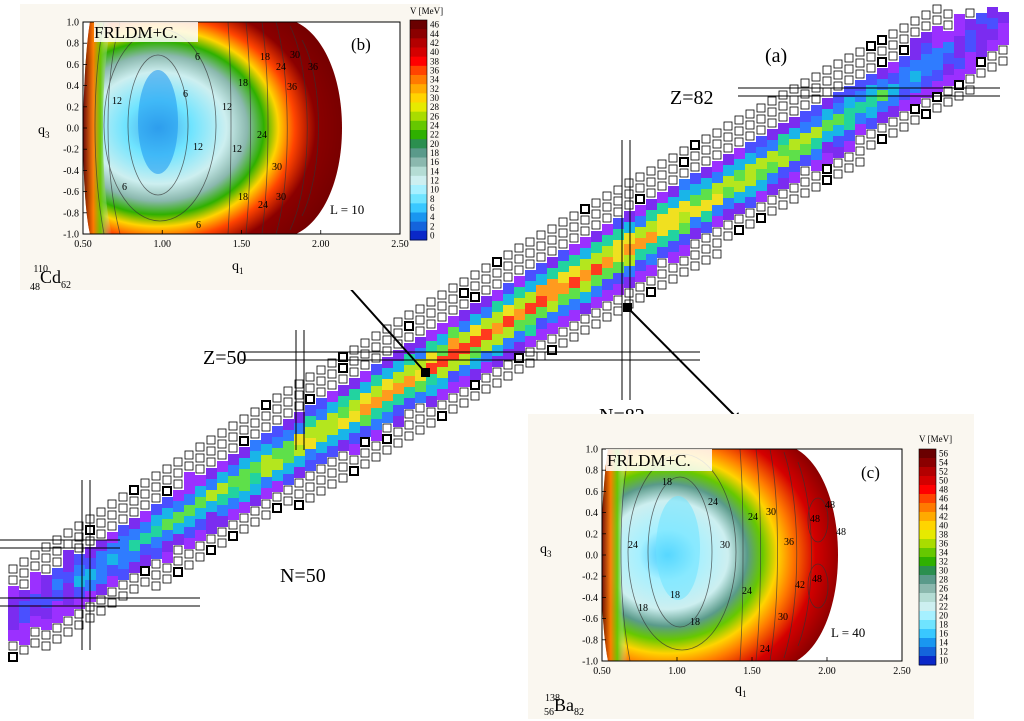 This screenshot has height=721, width=1024. What do you see at coordinates (292, 87) in the screenshot?
I see `contour-label: 36` at bounding box center [292, 87].